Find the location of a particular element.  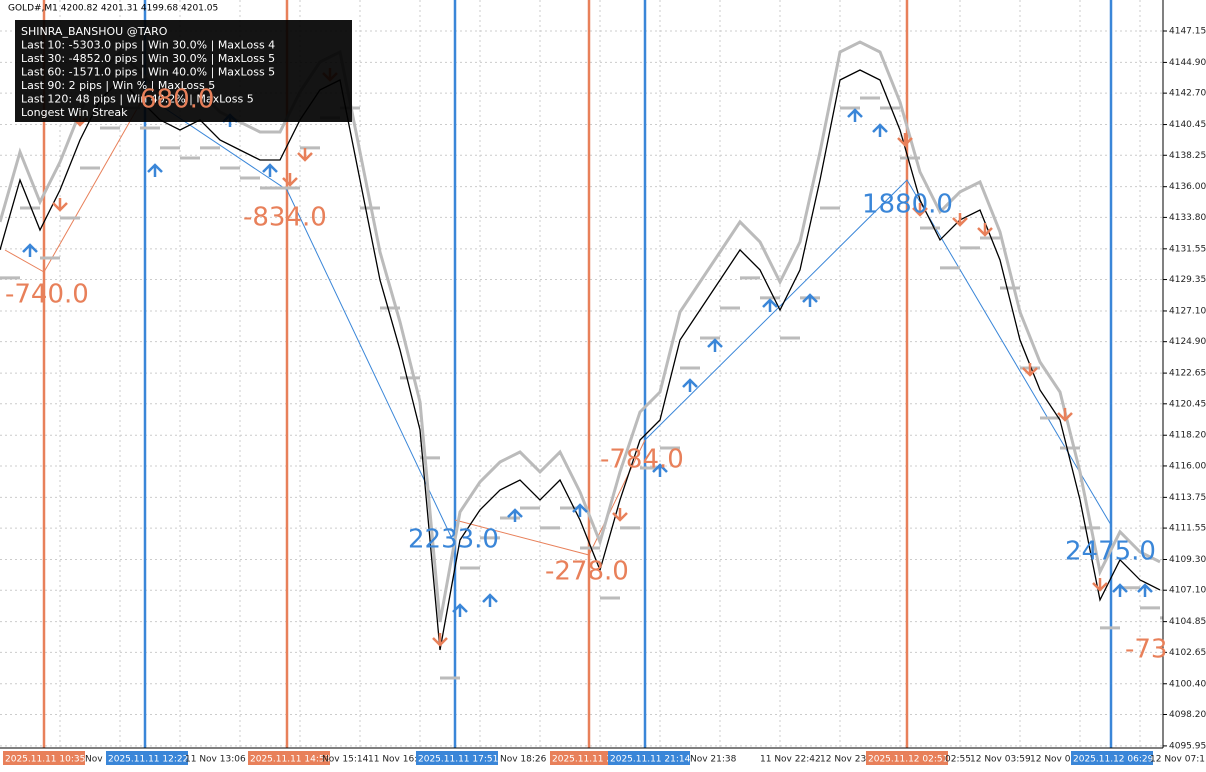

time-tick-label: 2025.11.11 21:14 is located at coordinates (650, 760).